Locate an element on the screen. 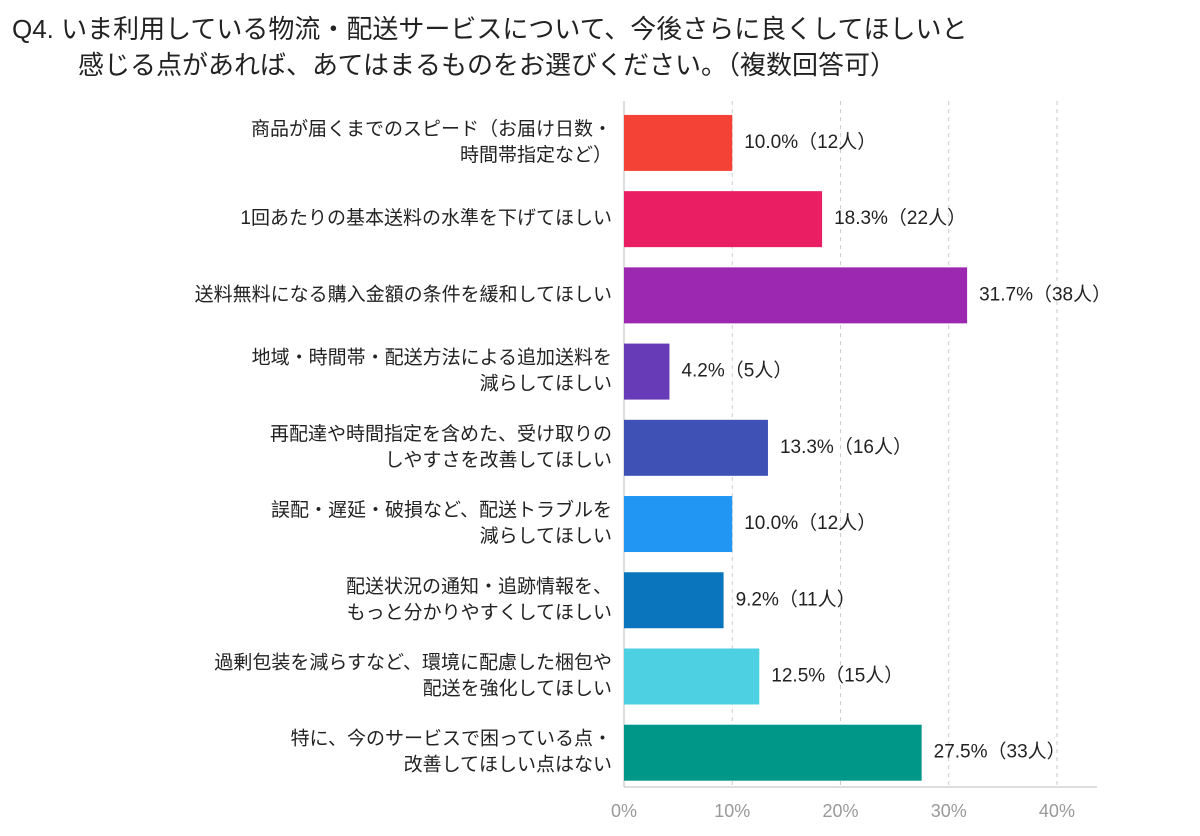 This screenshot has height=836, width=1200. data-label: 18.3%（22人） is located at coordinates (900, 218).